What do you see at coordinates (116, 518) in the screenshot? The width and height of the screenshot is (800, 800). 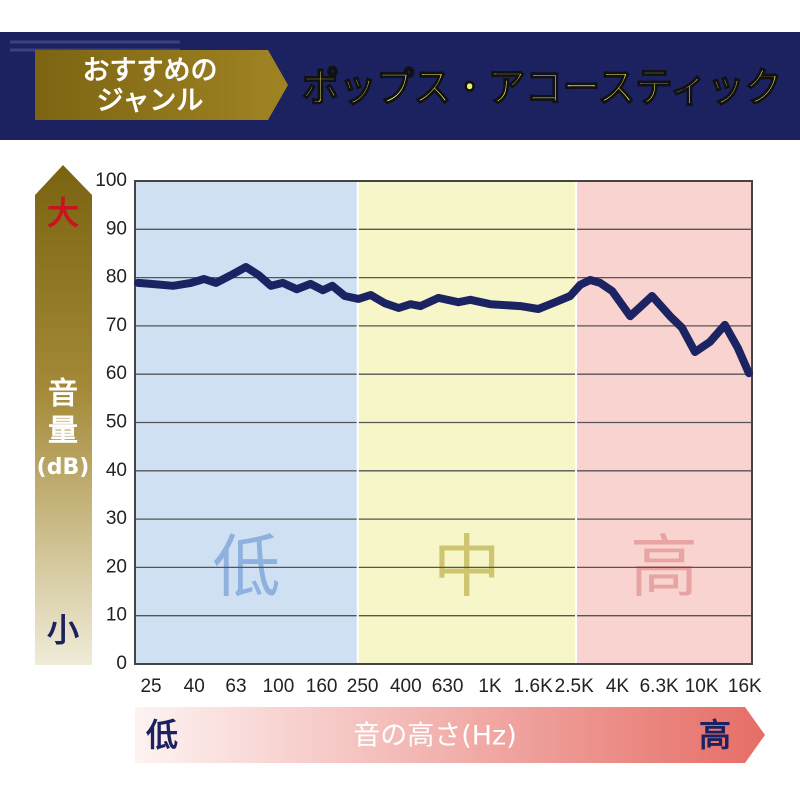 I see `y-tick-label: 30` at bounding box center [116, 518].